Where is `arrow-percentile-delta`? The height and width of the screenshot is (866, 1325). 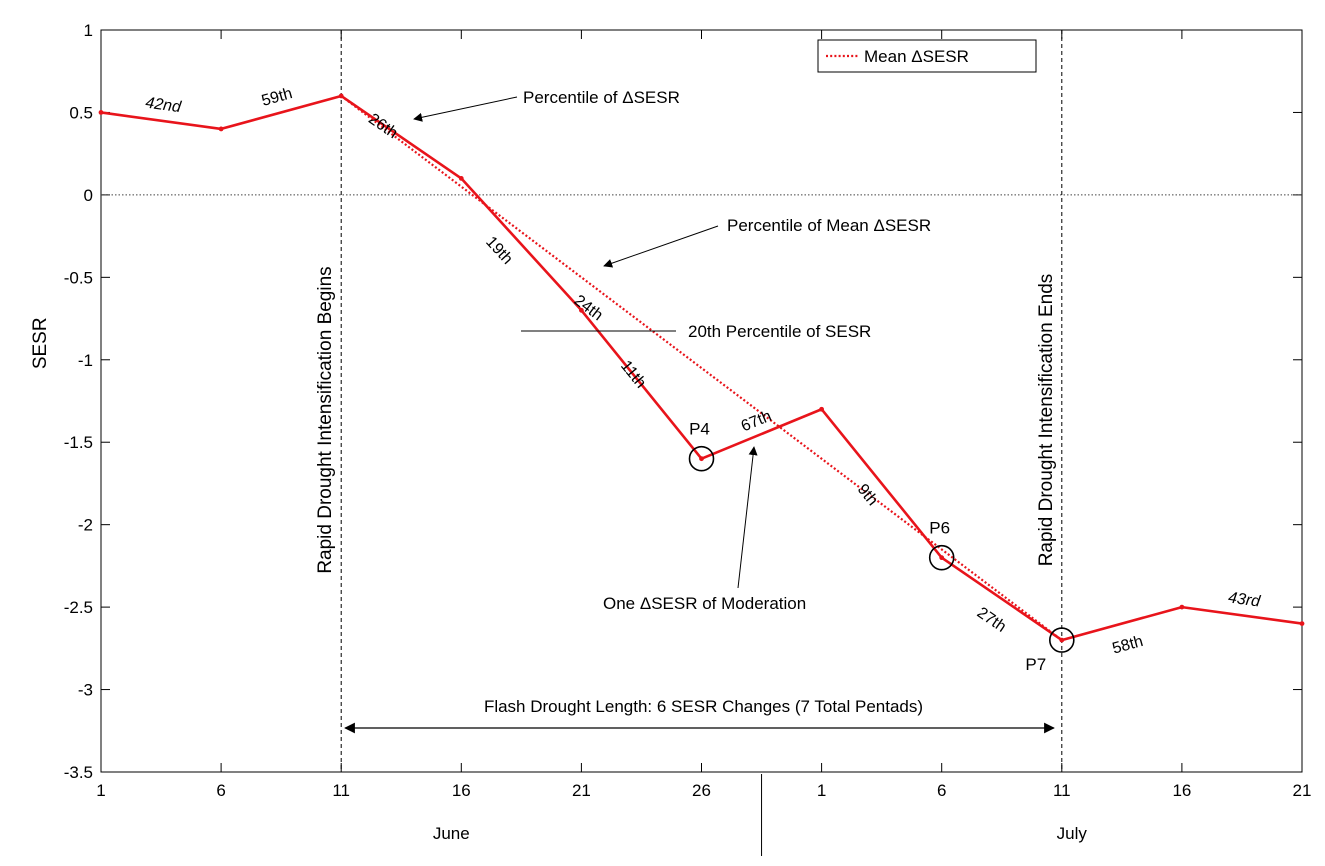 arrow-percentile-delta is located at coordinates (465, 109).